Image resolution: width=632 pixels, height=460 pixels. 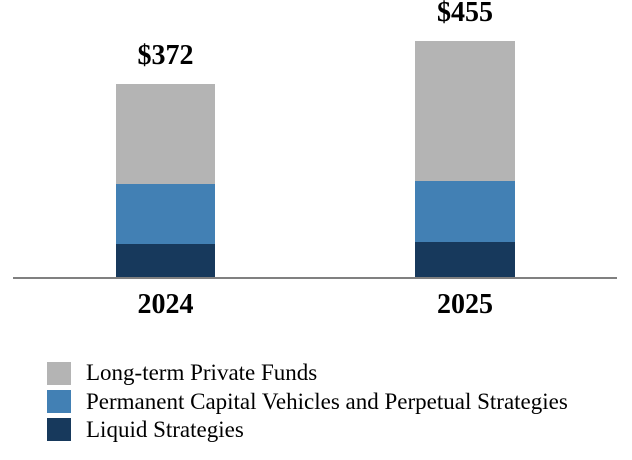 What do you see at coordinates (165, 429) in the screenshot?
I see `legend-label: Liquid Strategies` at bounding box center [165, 429].